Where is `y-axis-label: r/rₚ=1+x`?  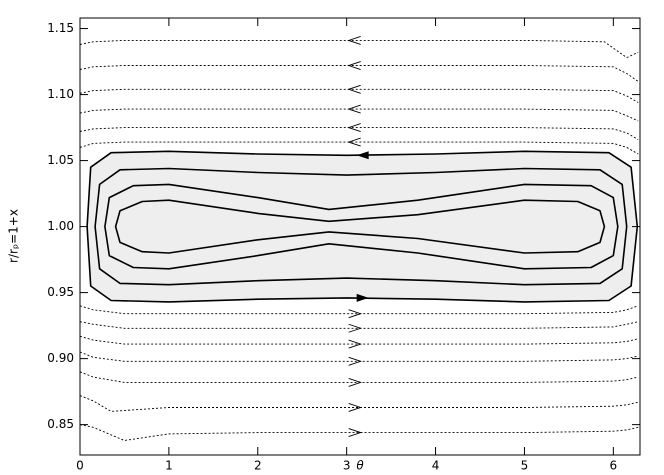 y-axis-label: r/rₚ=1+x is located at coordinates (14, 236).